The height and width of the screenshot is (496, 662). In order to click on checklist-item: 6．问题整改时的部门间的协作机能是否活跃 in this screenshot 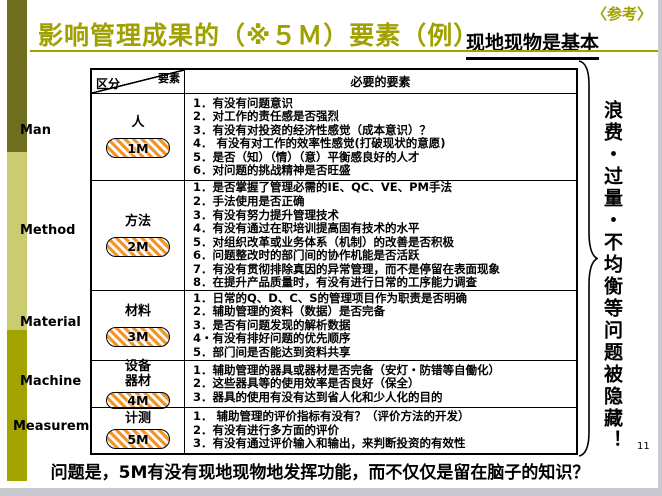, I will do `click(306, 255)`.